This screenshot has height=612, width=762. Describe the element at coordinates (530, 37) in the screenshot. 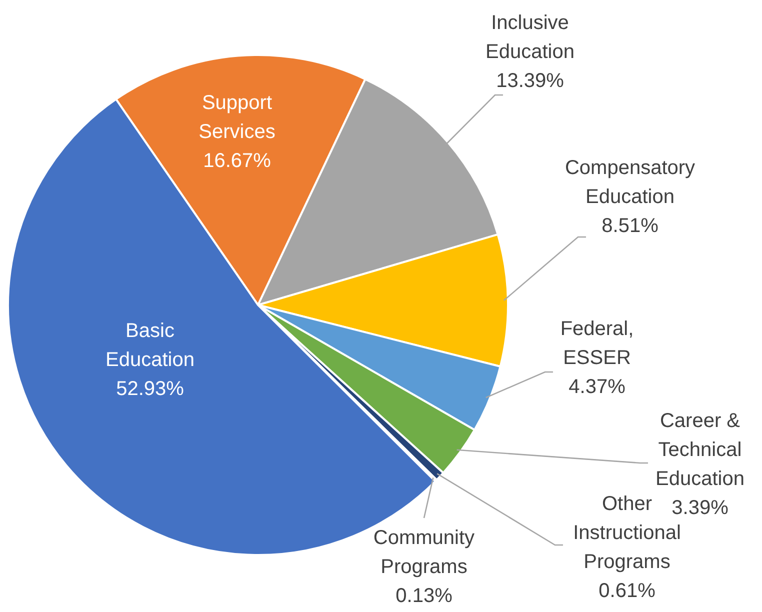

I see `slice-label: Inclusive Education` at that location.